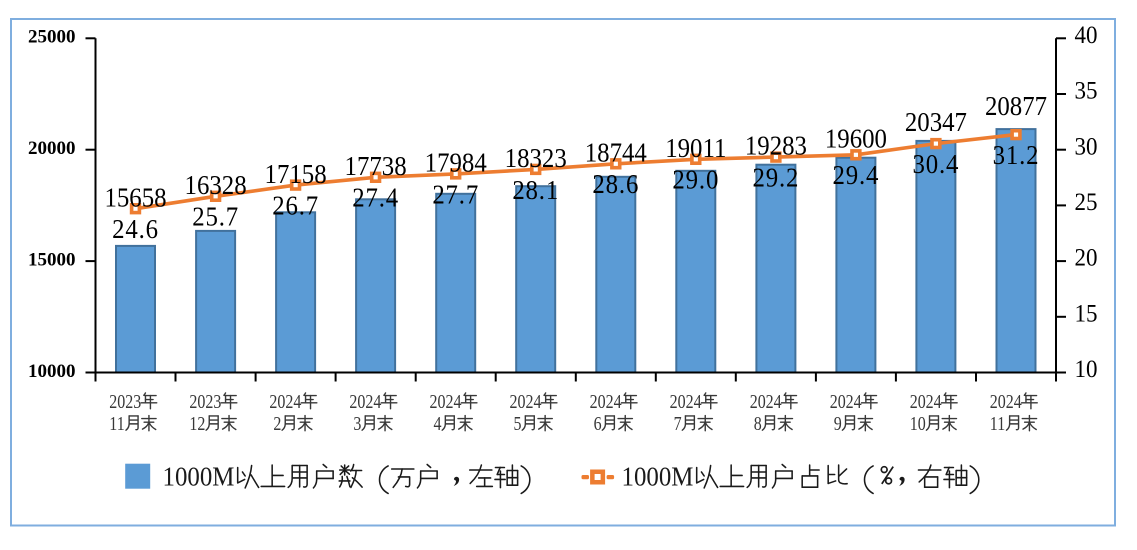 The width and height of the screenshot is (1137, 550). I want to click on svg-text: 27.4, so click(375, 198).